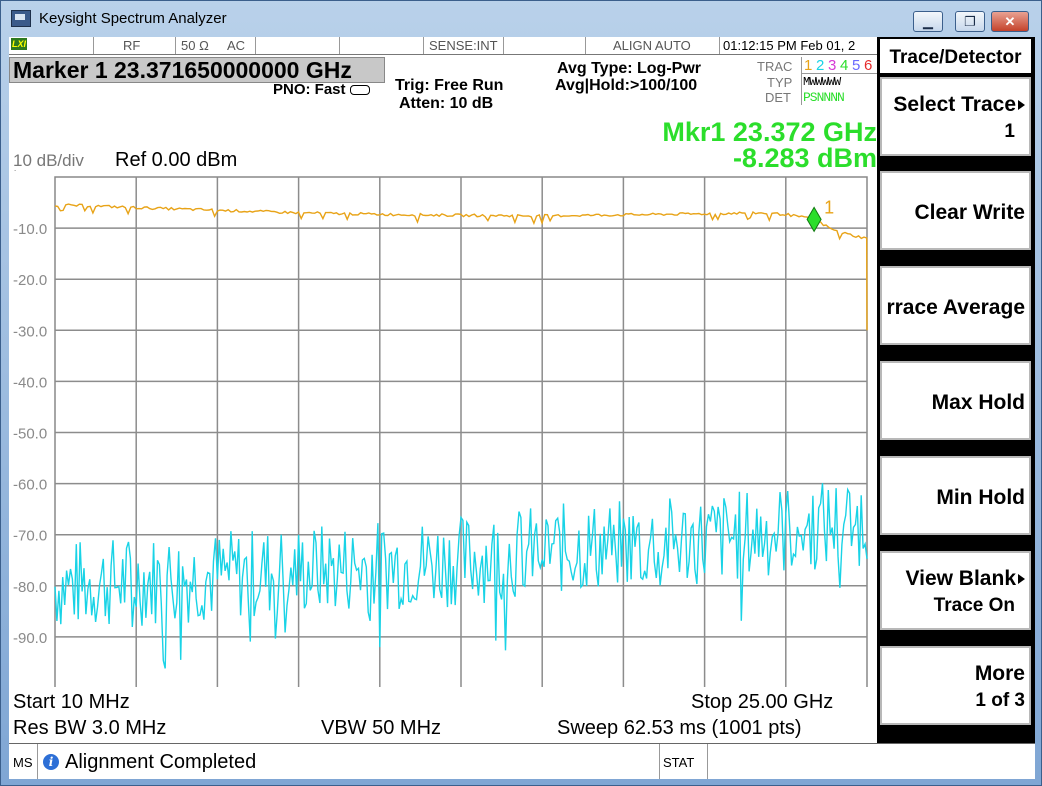 The image size is (1042, 786). I want to click on datetime: 01:12:15 PM Feb 01, 2, so click(789, 45).